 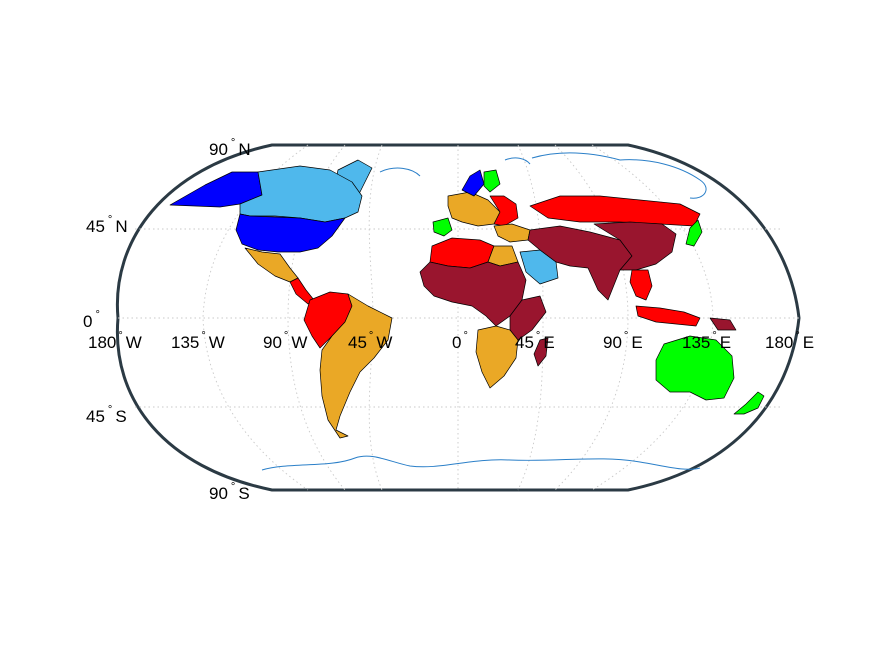 I want to click on lat-label-90s: 90 ° S, so click(x=229, y=492).